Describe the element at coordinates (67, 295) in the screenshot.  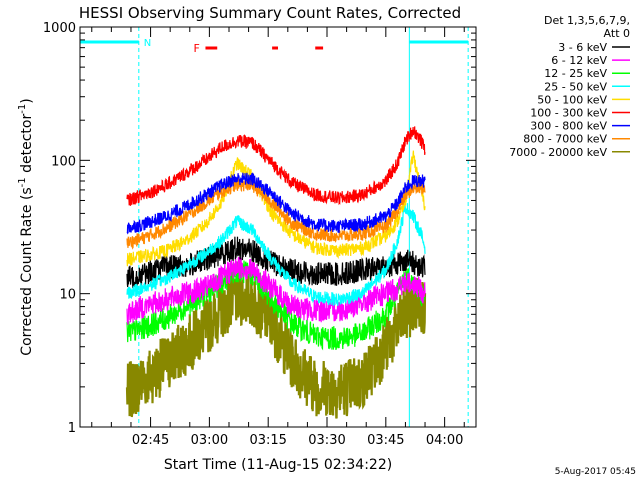
I see `y-tick-label: 10` at that location.